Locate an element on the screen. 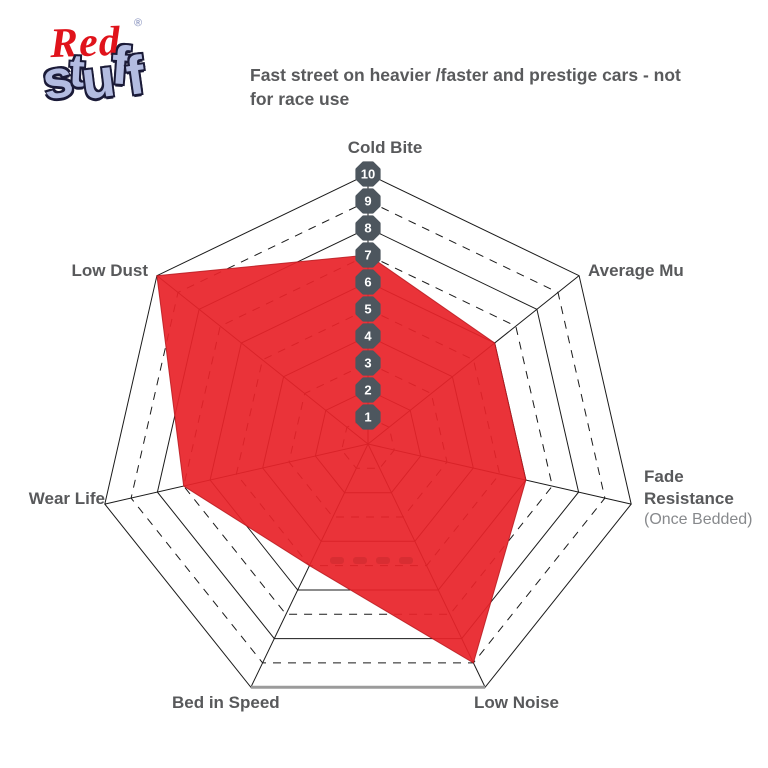 Image resolution: width=768 pixels, height=768 pixels. axis-label-low-dust: Low Dust is located at coordinates (110, 270).